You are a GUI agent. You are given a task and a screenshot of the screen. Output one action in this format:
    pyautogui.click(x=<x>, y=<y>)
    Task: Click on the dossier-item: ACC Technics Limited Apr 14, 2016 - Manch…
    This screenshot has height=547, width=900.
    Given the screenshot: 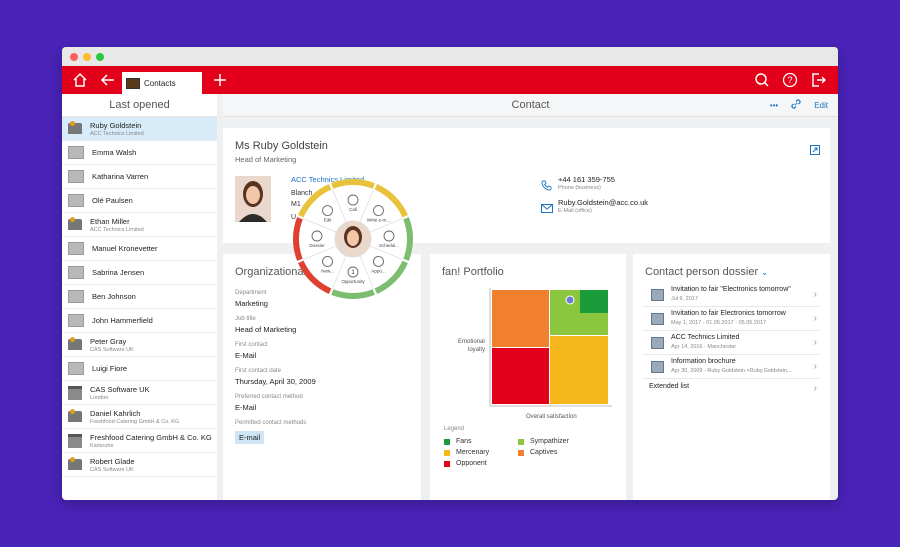 What is the action you would take?
    pyautogui.click(x=731, y=343)
    